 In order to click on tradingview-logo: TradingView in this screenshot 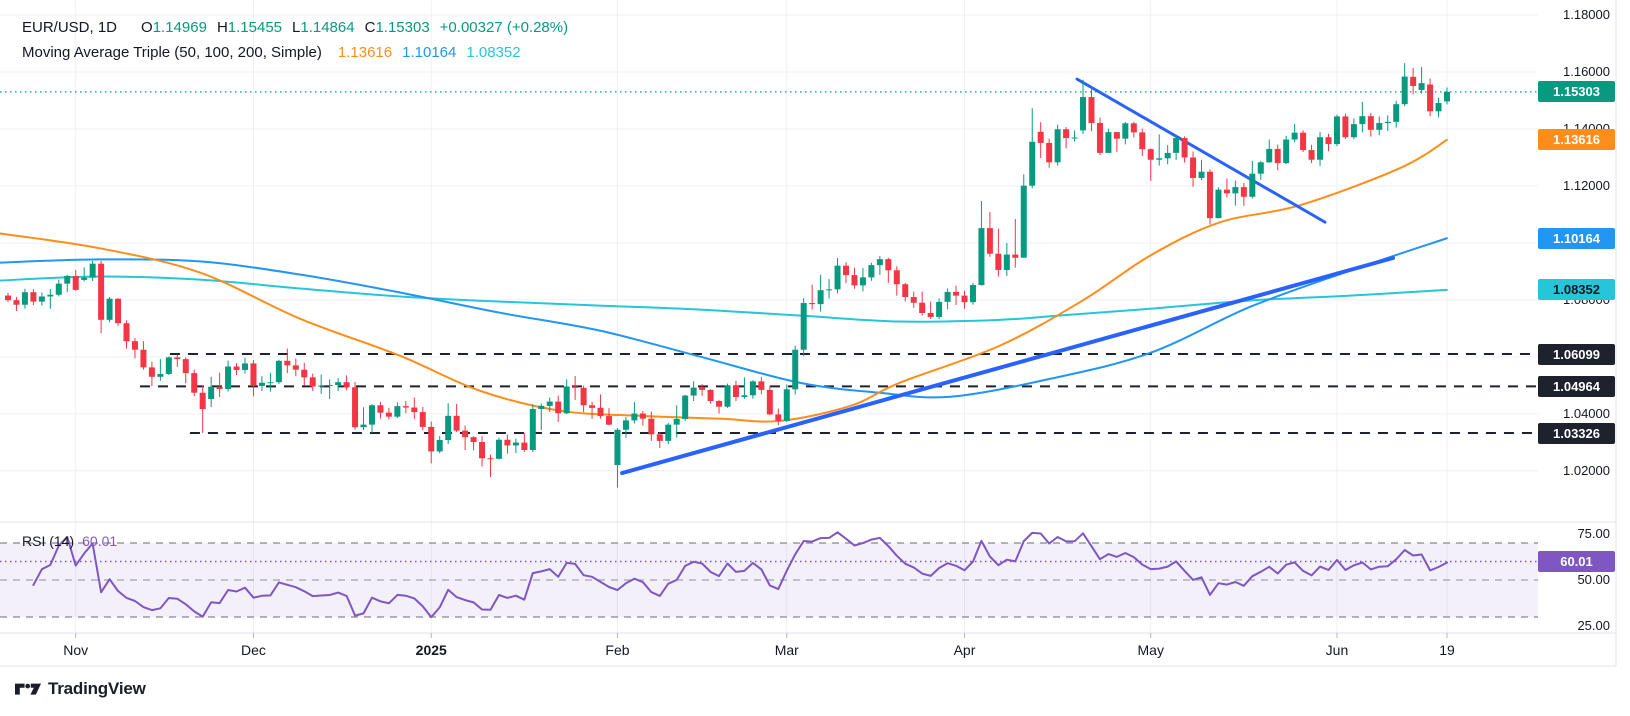, I will do `click(80, 689)`.